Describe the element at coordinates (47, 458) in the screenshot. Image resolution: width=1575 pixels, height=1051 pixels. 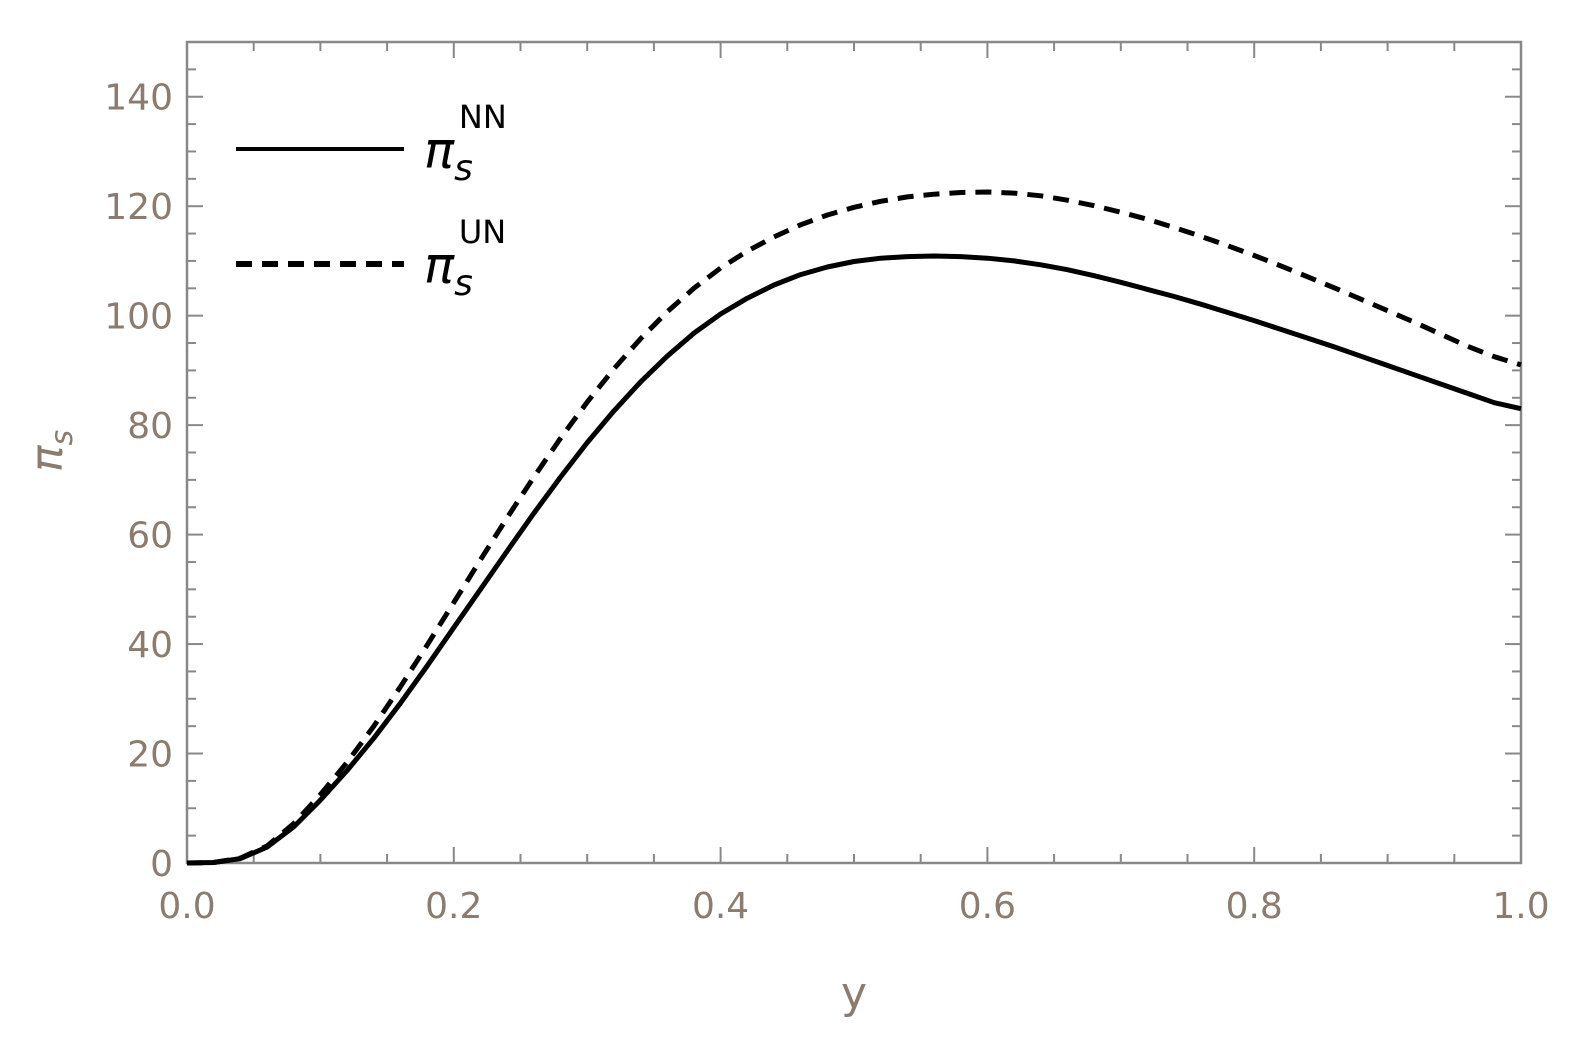
I see `y-axis-label-base: π` at that location.